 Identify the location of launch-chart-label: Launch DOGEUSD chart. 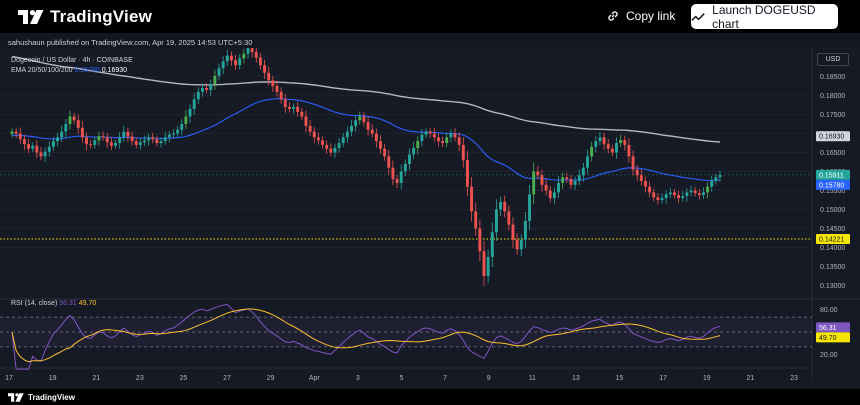
(764, 16).